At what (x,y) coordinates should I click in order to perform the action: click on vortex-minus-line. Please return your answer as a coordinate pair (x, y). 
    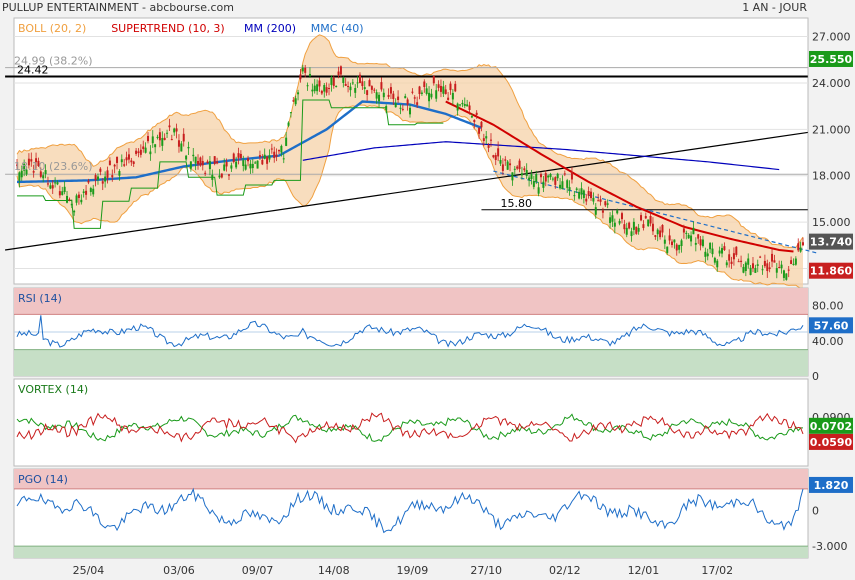
    Looking at the image, I should click on (410, 428).